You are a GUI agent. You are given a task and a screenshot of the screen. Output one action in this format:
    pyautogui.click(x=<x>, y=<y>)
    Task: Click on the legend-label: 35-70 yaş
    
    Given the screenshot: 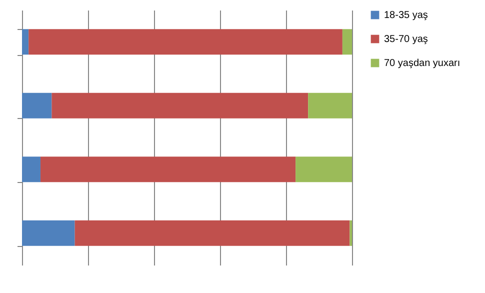 What is the action you would take?
    pyautogui.click(x=406, y=39)
    